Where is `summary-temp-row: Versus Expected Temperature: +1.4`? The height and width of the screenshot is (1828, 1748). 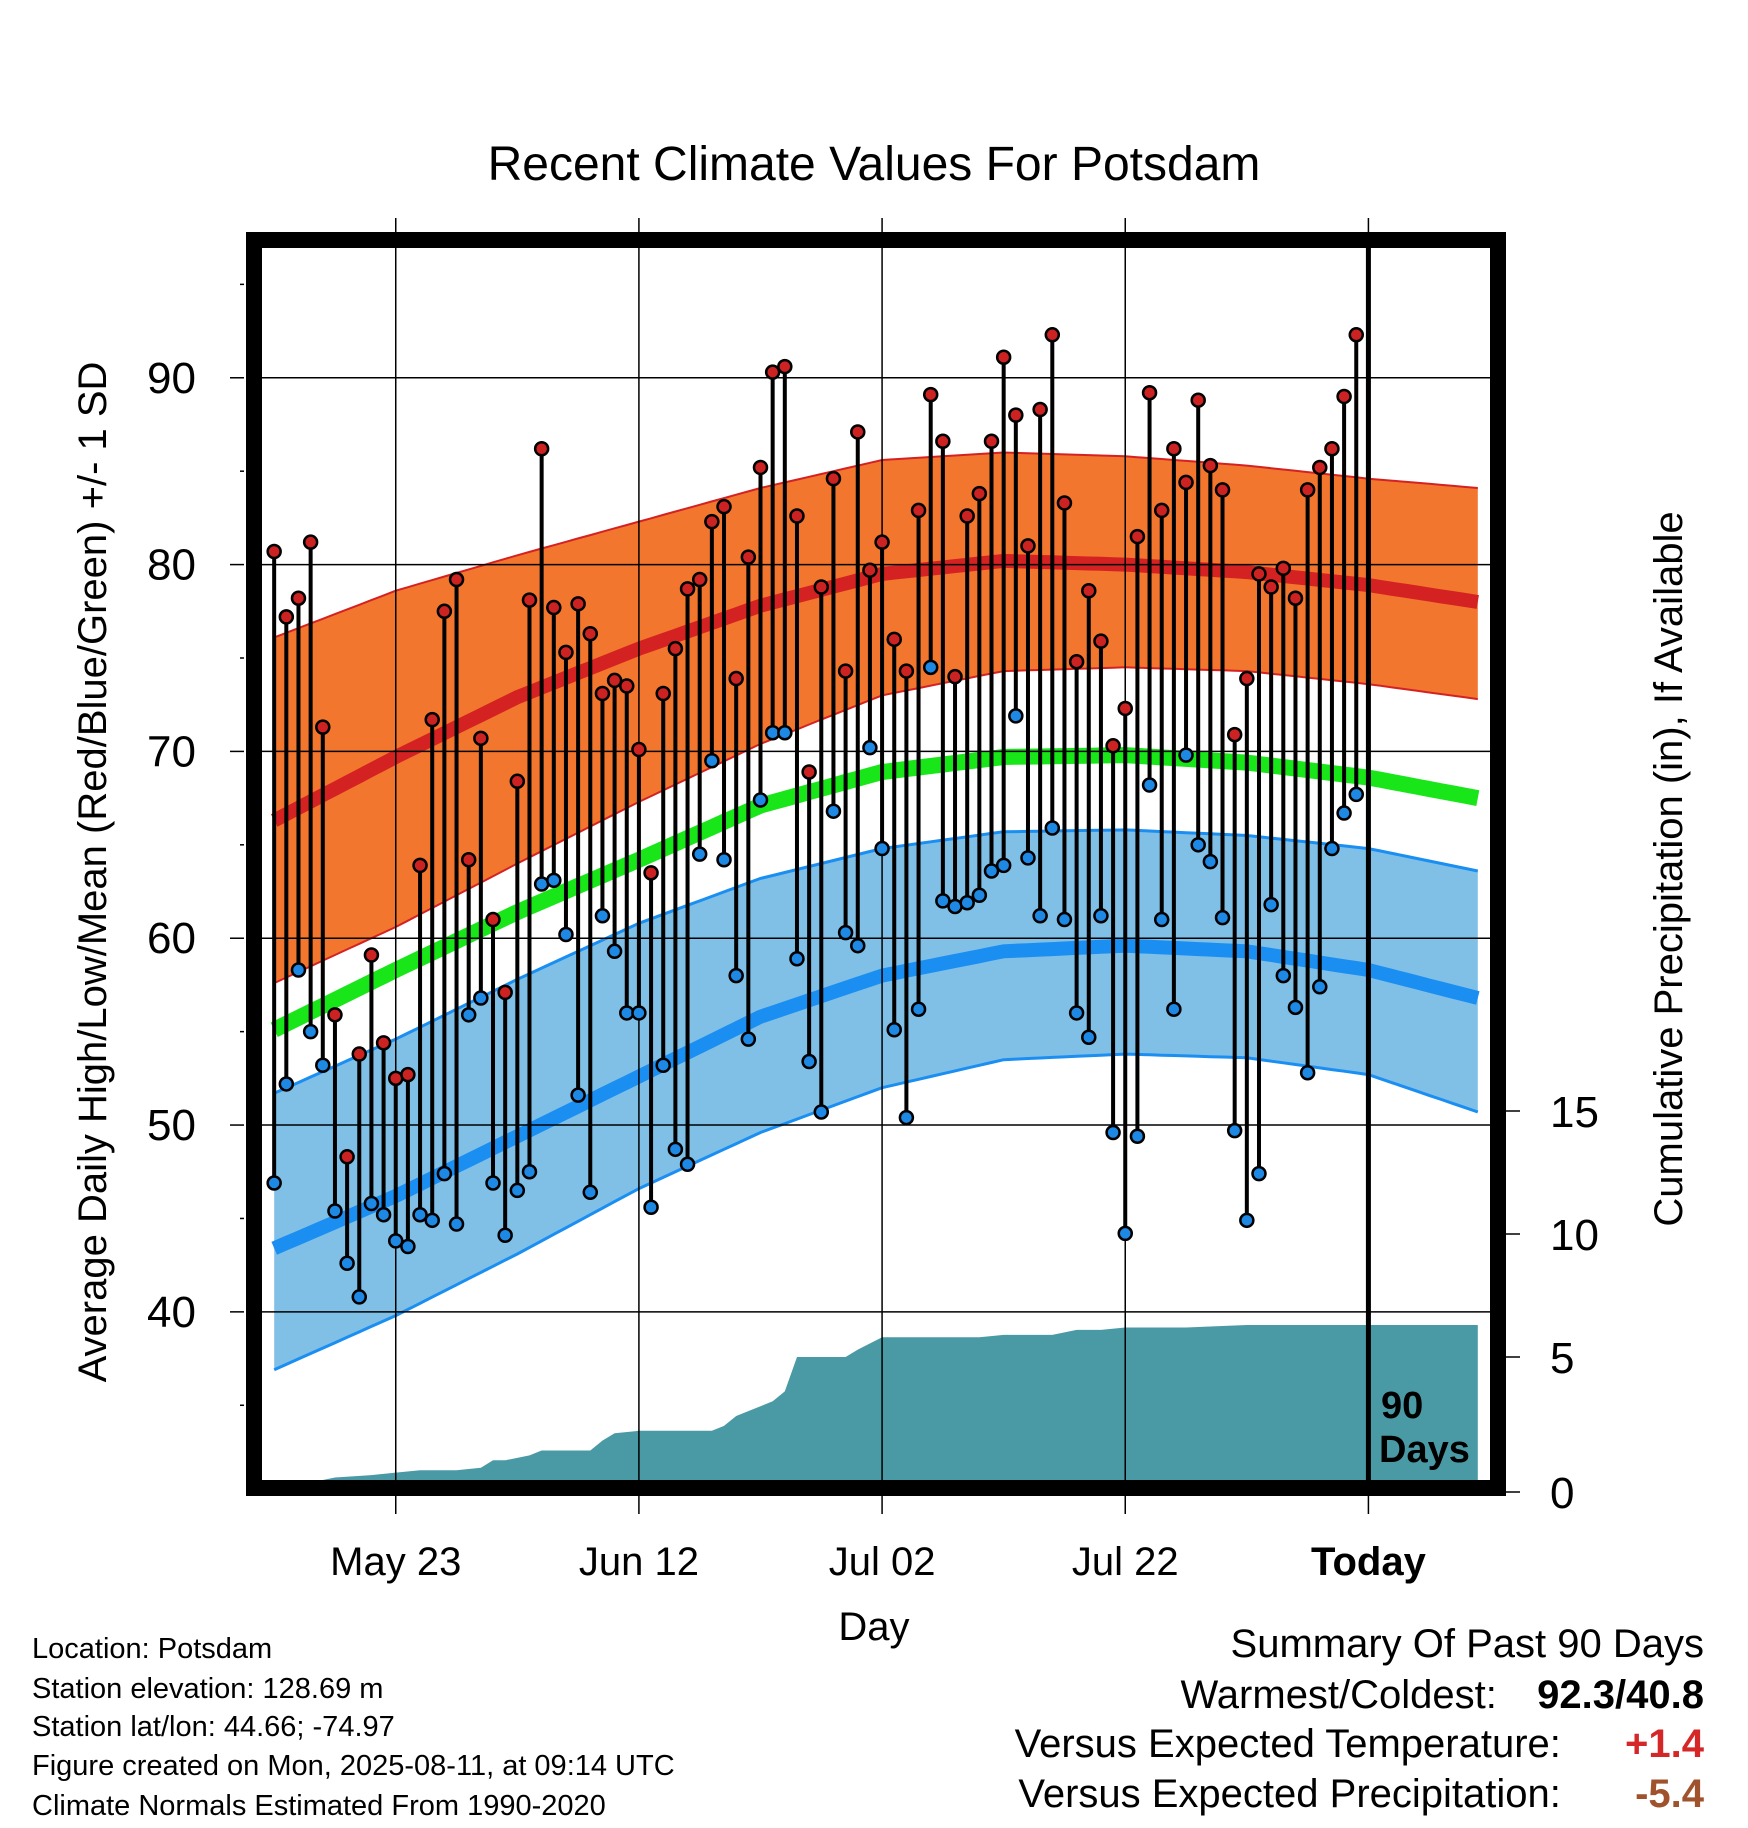 summary-temp-row: Versus Expected Temperature: +1.4 is located at coordinates (1359, 1744).